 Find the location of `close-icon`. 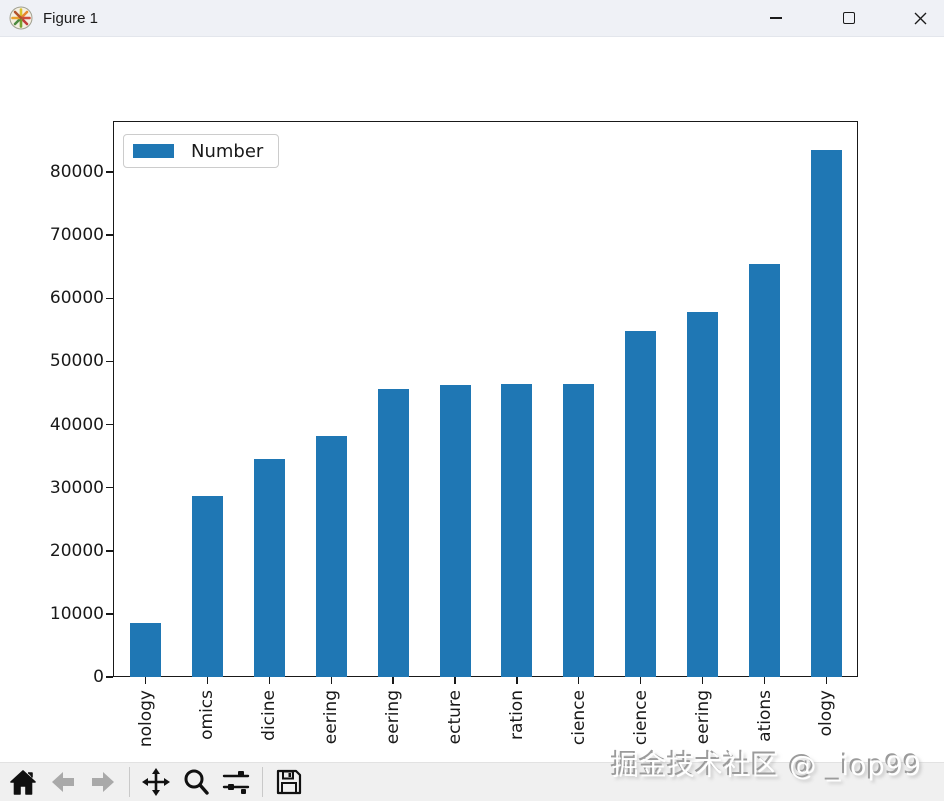

close-icon is located at coordinates (920, 18).